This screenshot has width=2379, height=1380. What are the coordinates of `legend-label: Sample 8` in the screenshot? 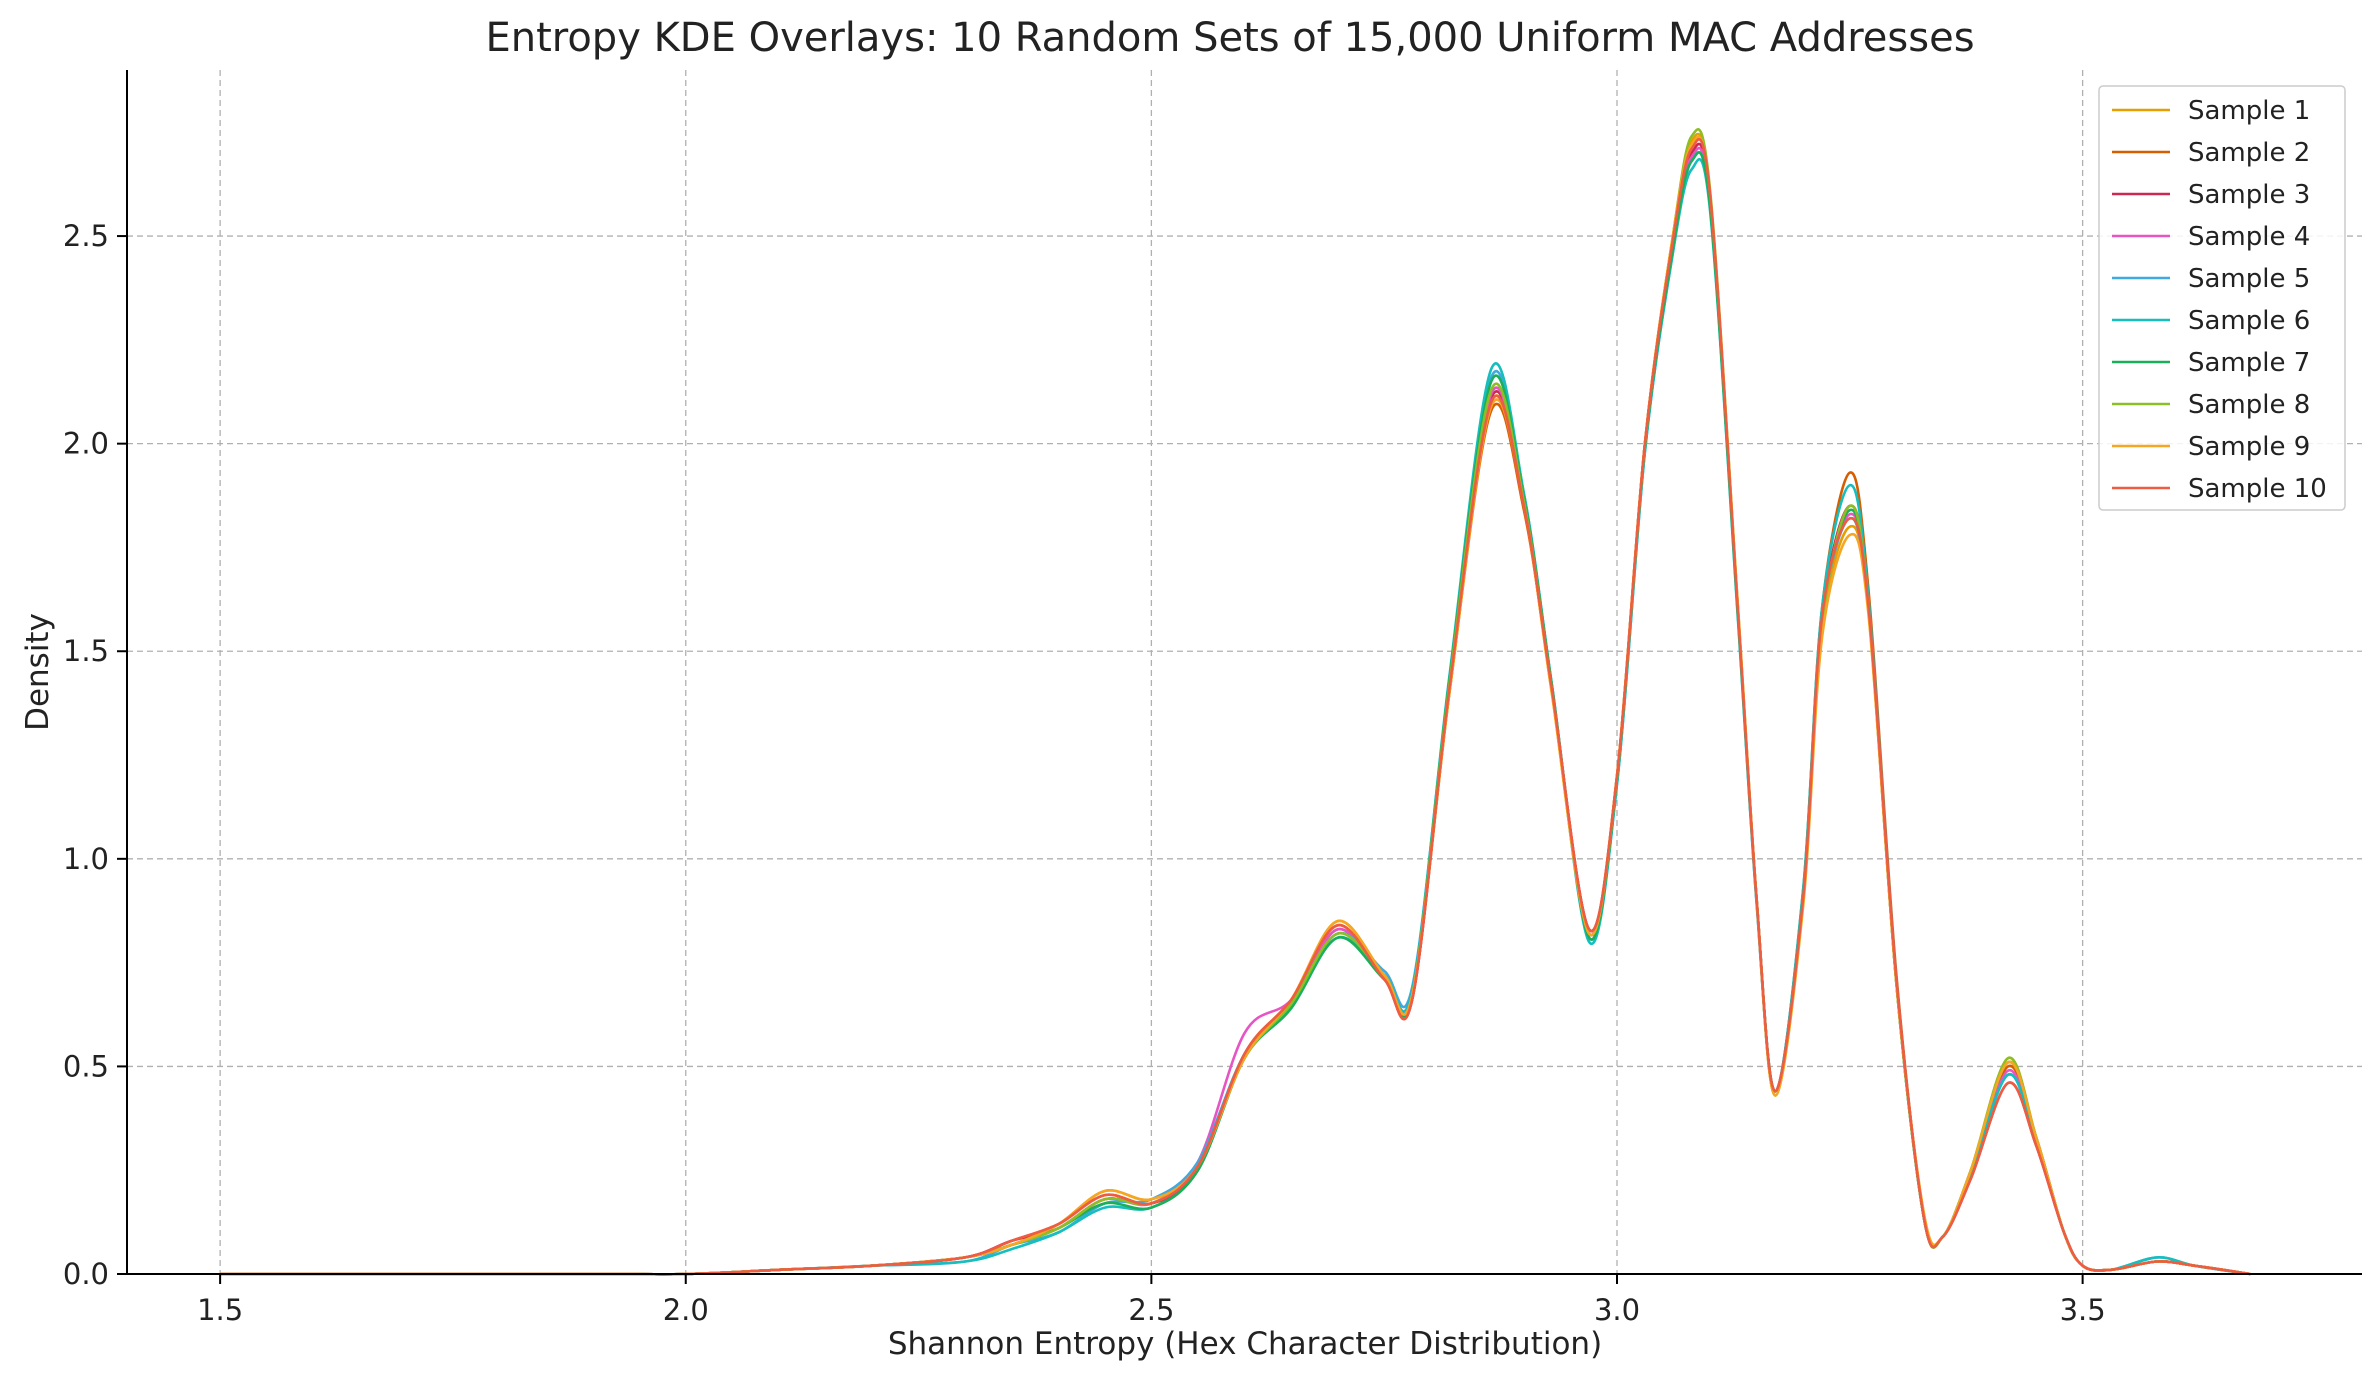 It's located at (2249, 405).